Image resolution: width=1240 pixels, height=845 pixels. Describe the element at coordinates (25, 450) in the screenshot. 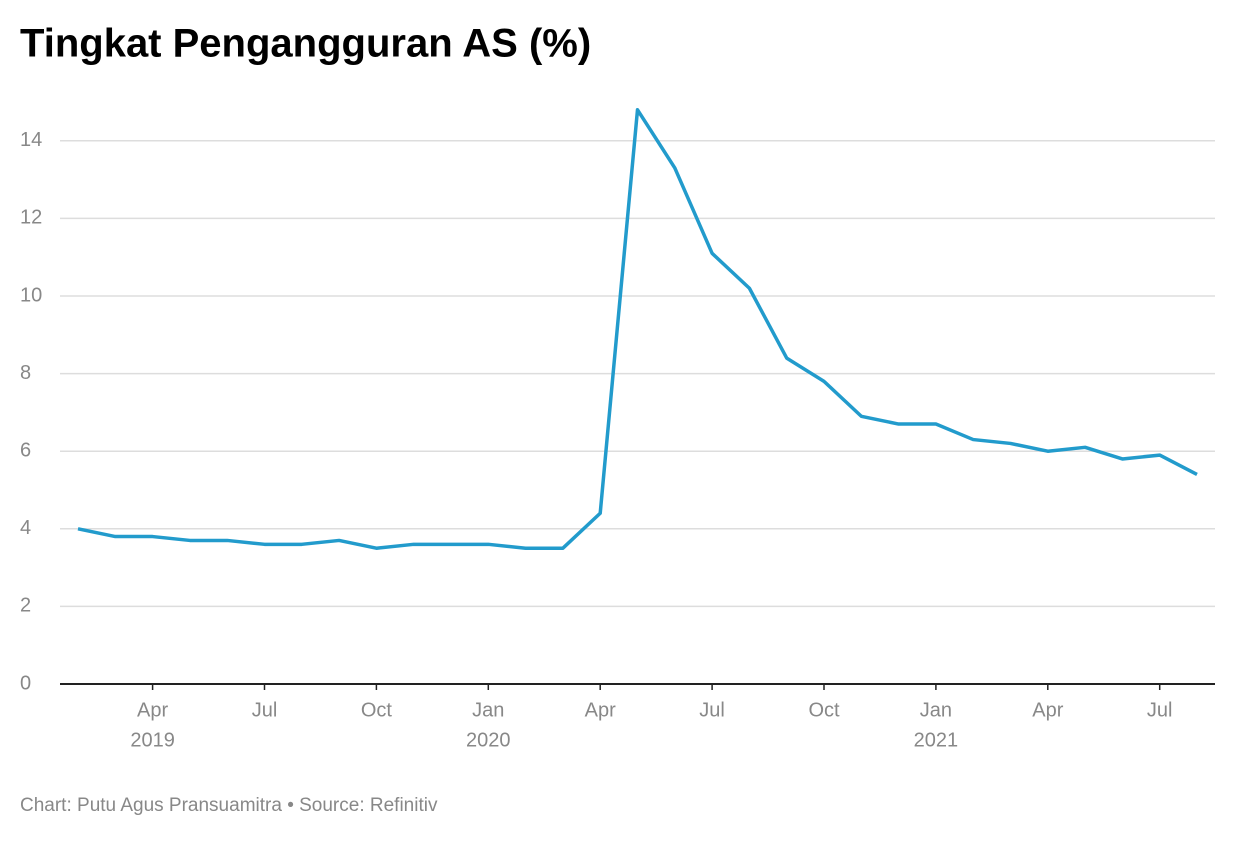

I see `y-tick-label: 6` at that location.